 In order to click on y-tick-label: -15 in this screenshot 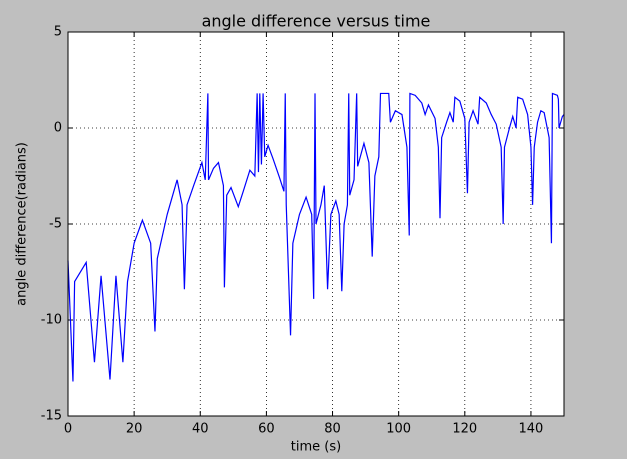, I will do `click(51, 416)`.